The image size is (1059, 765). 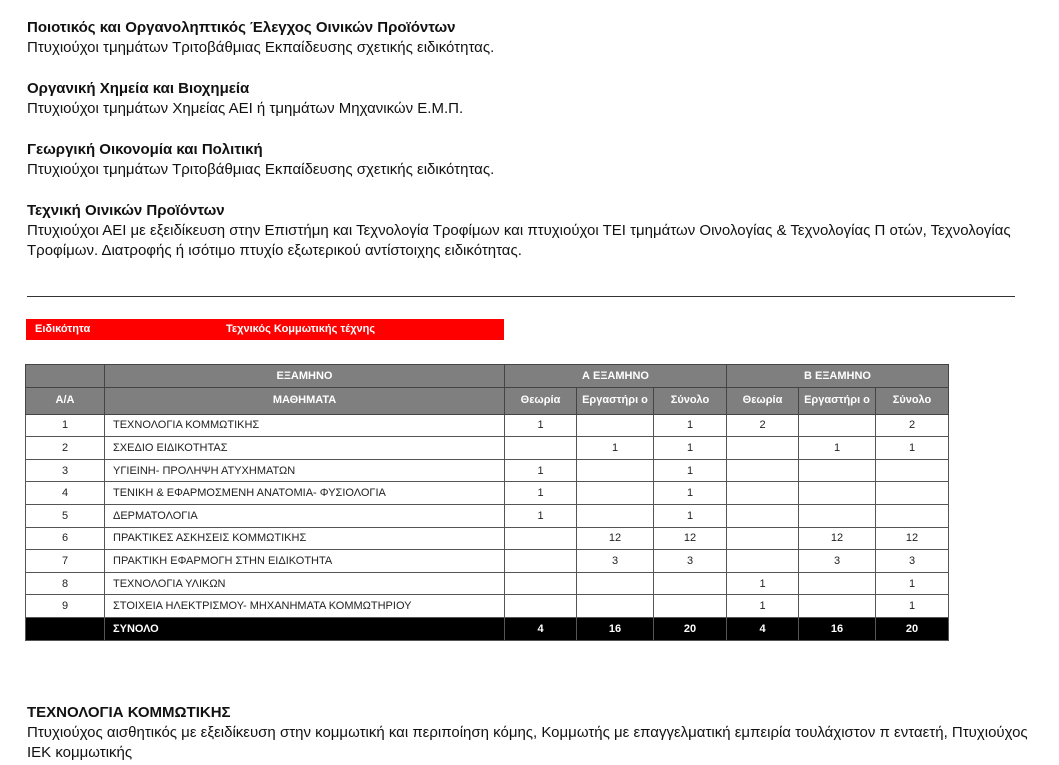 What do you see at coordinates (65, 561) in the screenshot?
I see `table-cell: 7` at bounding box center [65, 561].